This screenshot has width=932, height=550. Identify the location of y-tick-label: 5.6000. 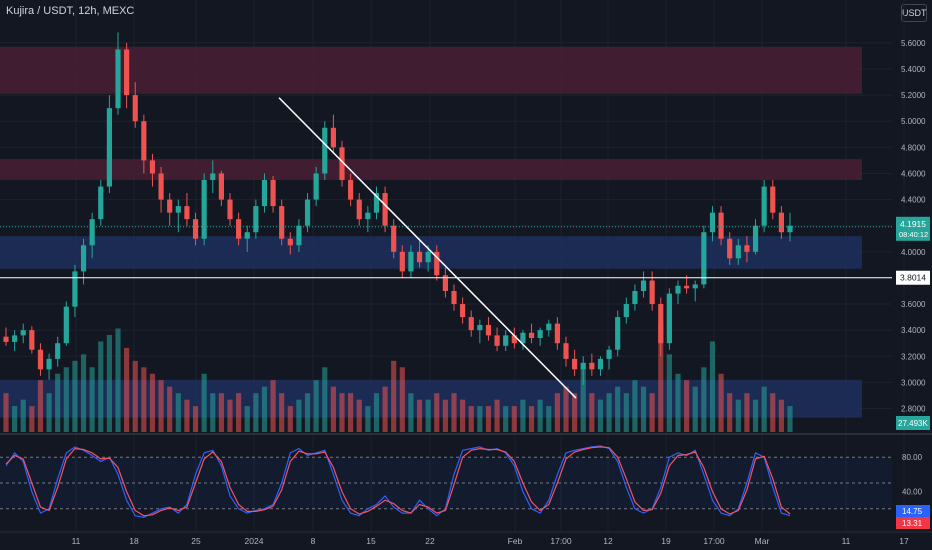
(913, 43).